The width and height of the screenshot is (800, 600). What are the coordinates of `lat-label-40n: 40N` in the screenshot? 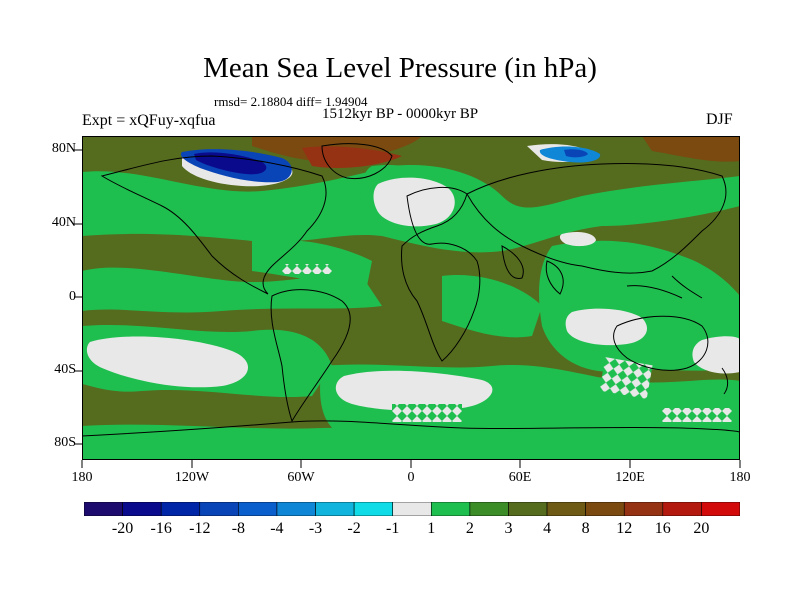 It's located at (63, 222).